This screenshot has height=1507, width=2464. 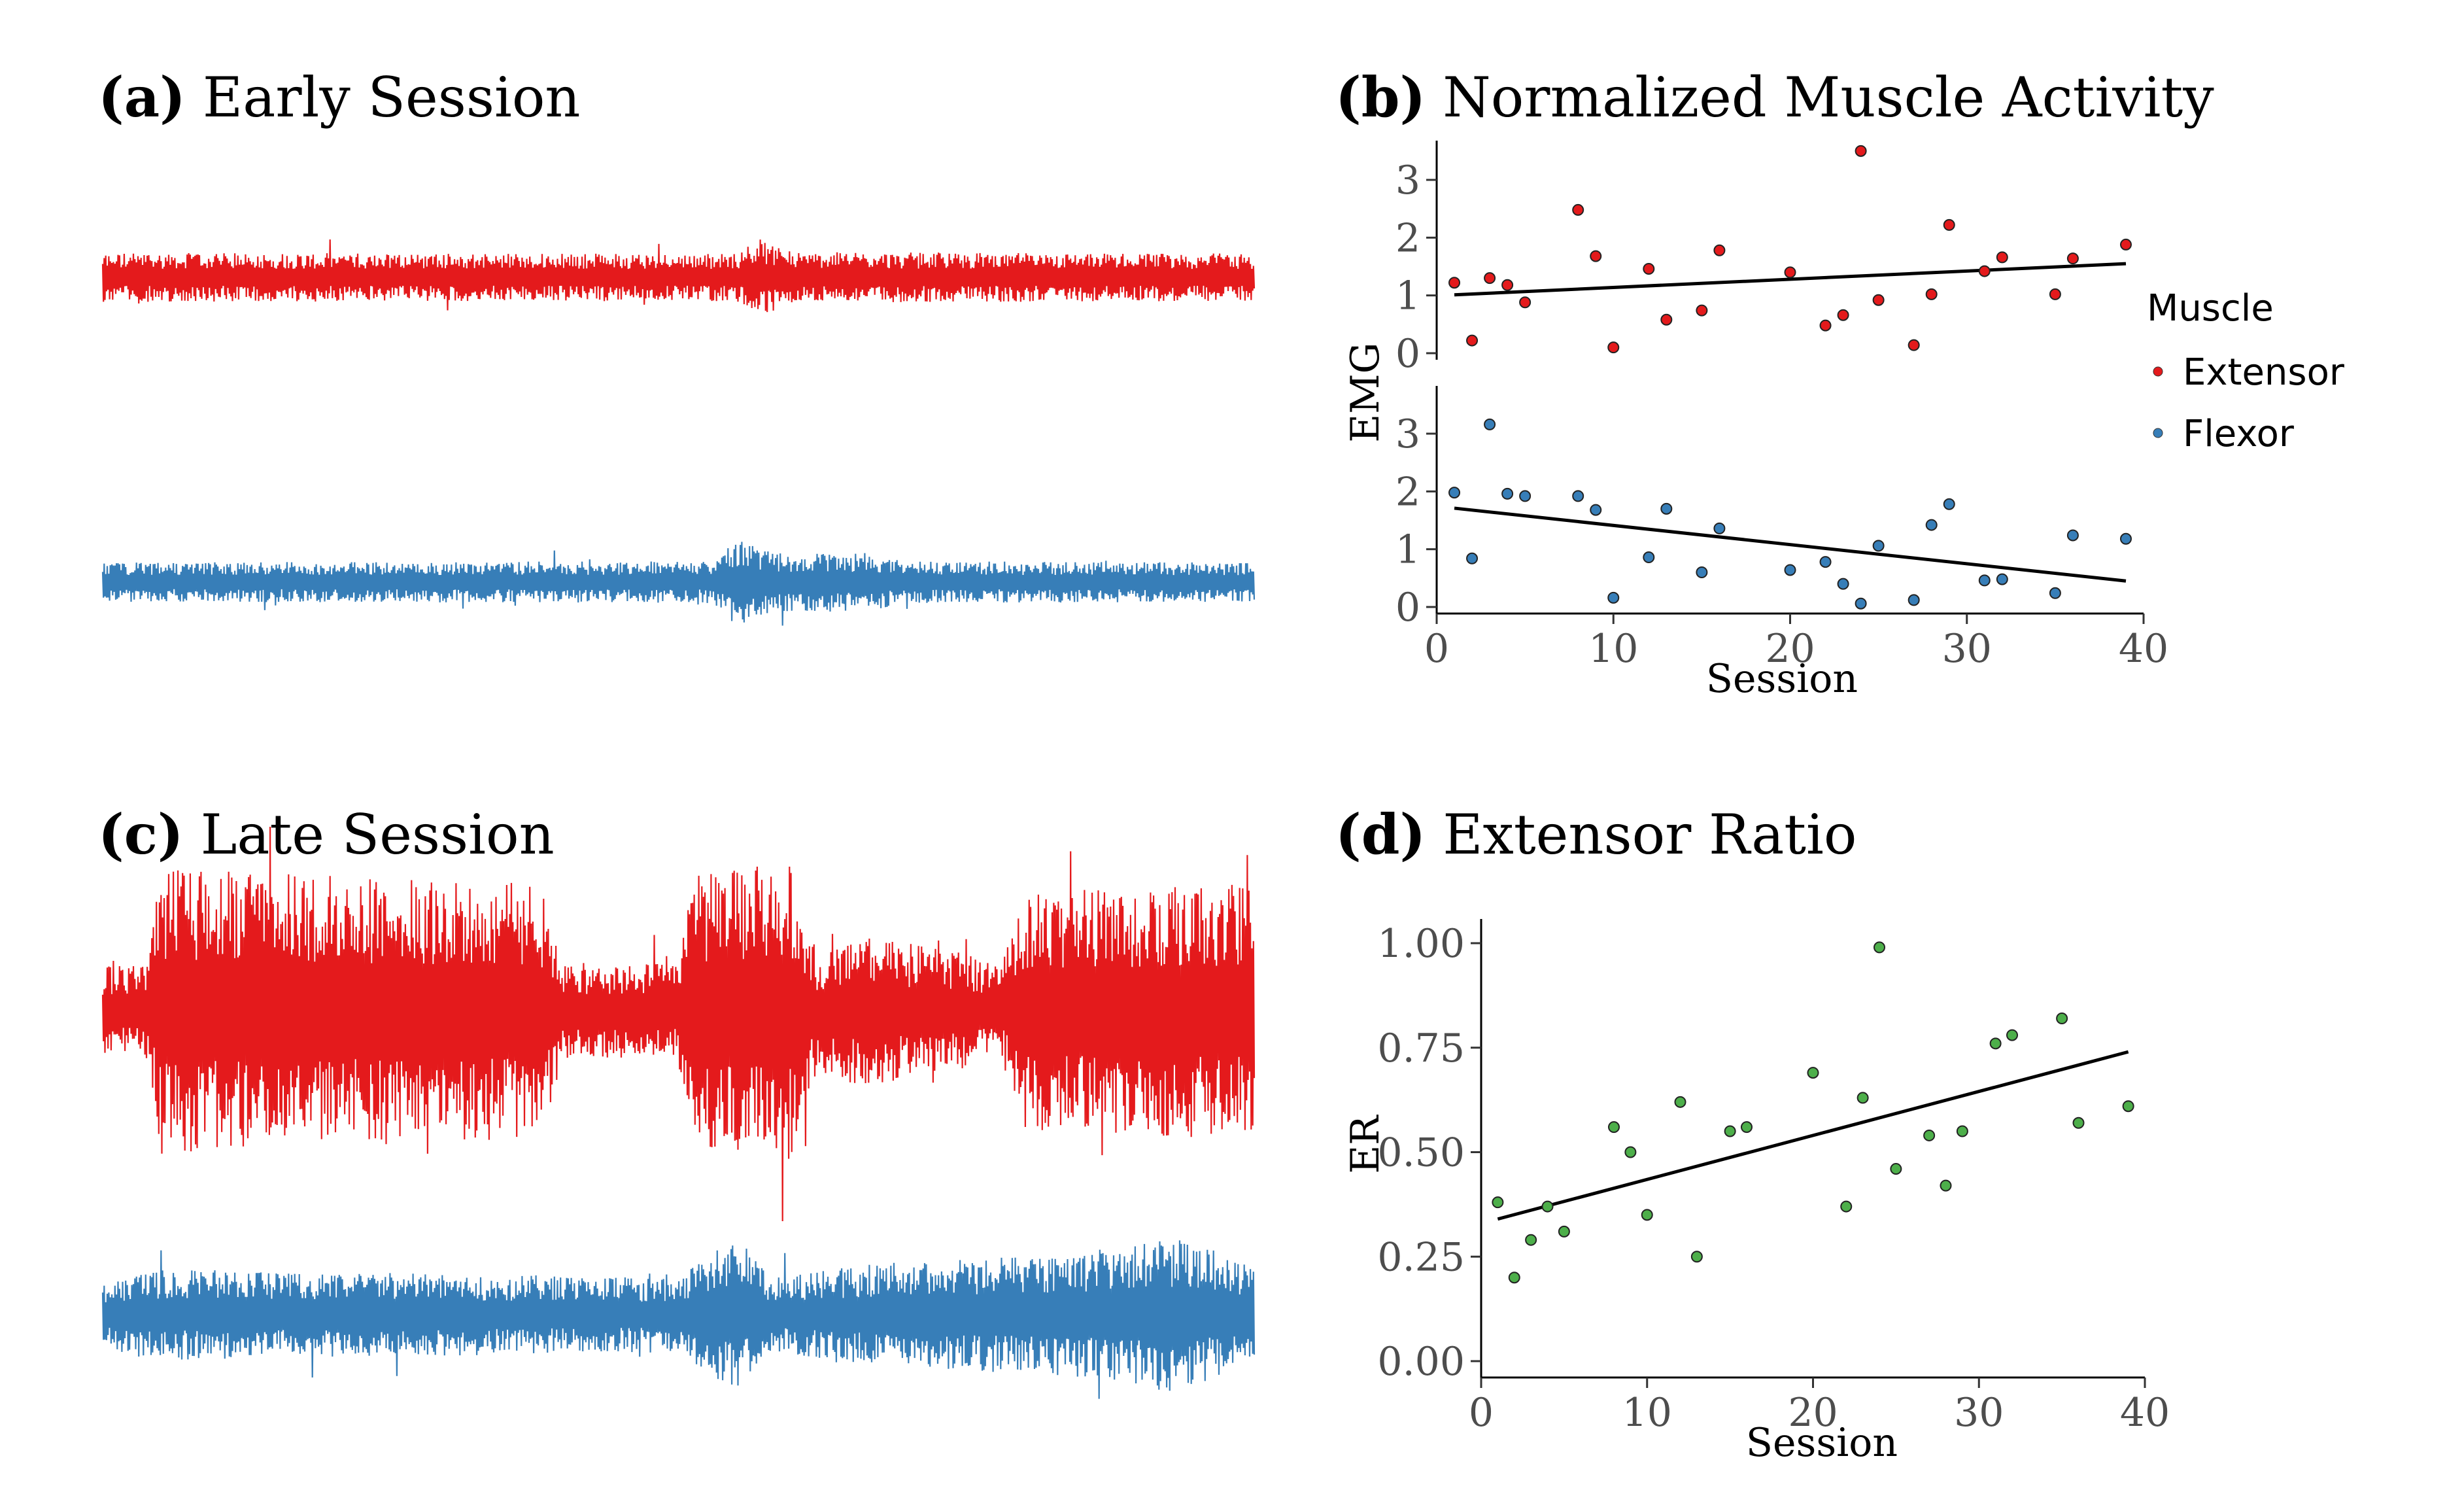 What do you see at coordinates (1380, 98) in the screenshot?
I see `panel-b-label: (b)` at bounding box center [1380, 98].